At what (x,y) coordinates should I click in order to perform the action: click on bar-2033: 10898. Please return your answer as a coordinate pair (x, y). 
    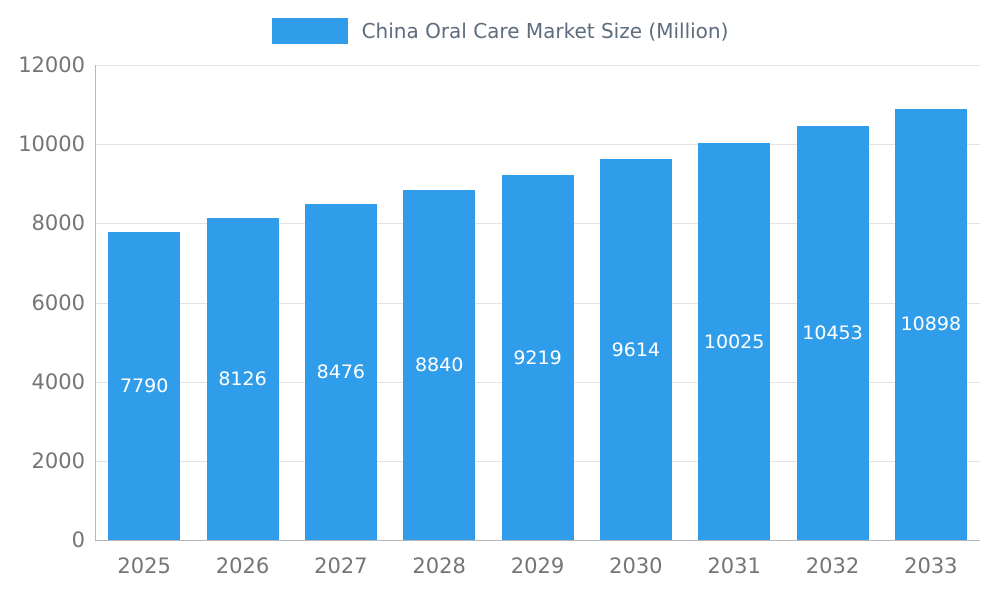
    Looking at the image, I should click on (930, 324).